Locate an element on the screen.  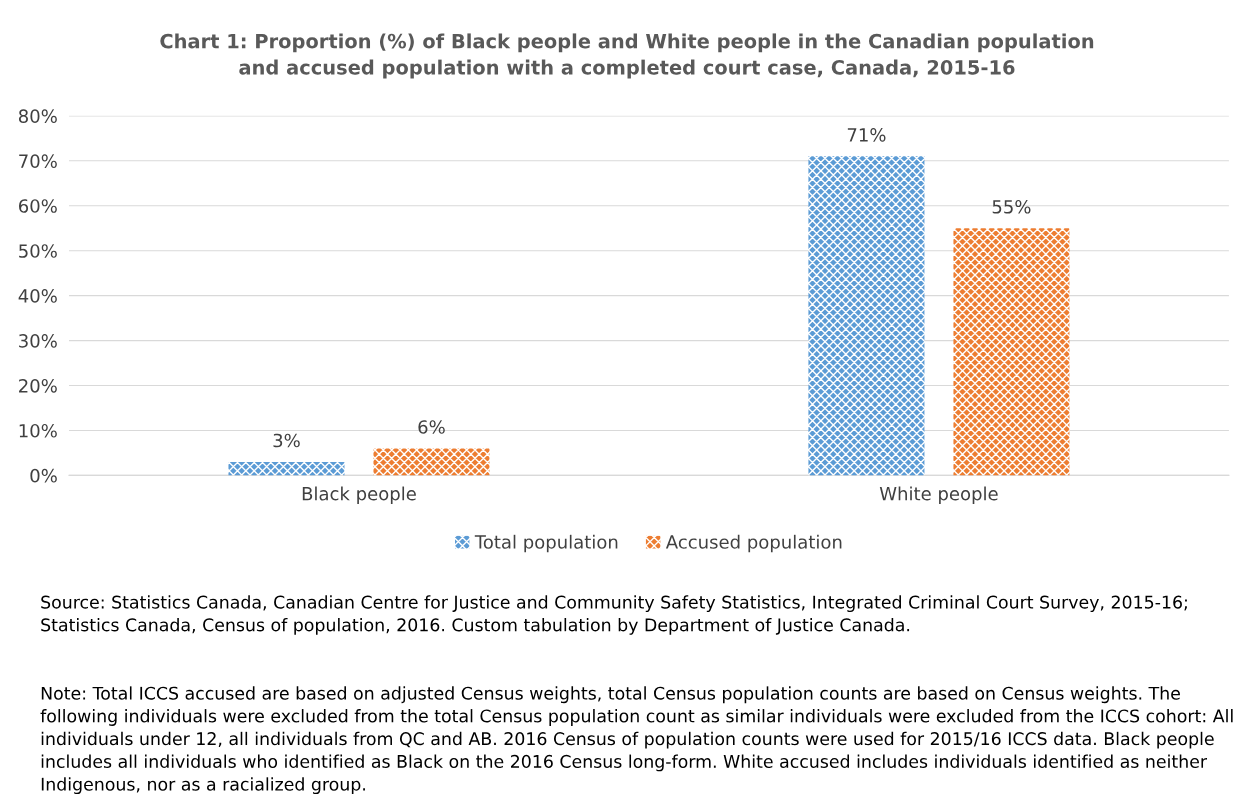
data-label: 55% is located at coordinates (1011, 206).